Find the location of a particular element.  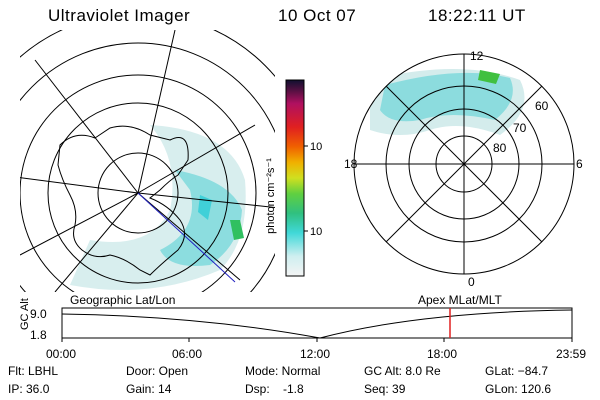

xtick-1200: 12:00 is located at coordinates (315, 354).